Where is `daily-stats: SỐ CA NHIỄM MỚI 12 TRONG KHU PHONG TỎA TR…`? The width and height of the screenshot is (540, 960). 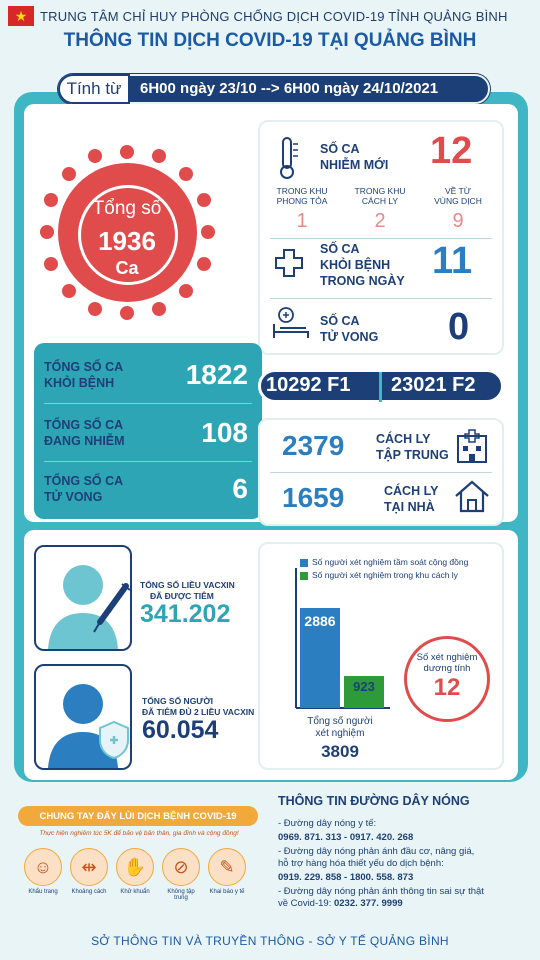
daily-stats: SỐ CA NHIỄM MỚI 12 TRONG KHU PHONG TỎA TR… is located at coordinates (381, 237).